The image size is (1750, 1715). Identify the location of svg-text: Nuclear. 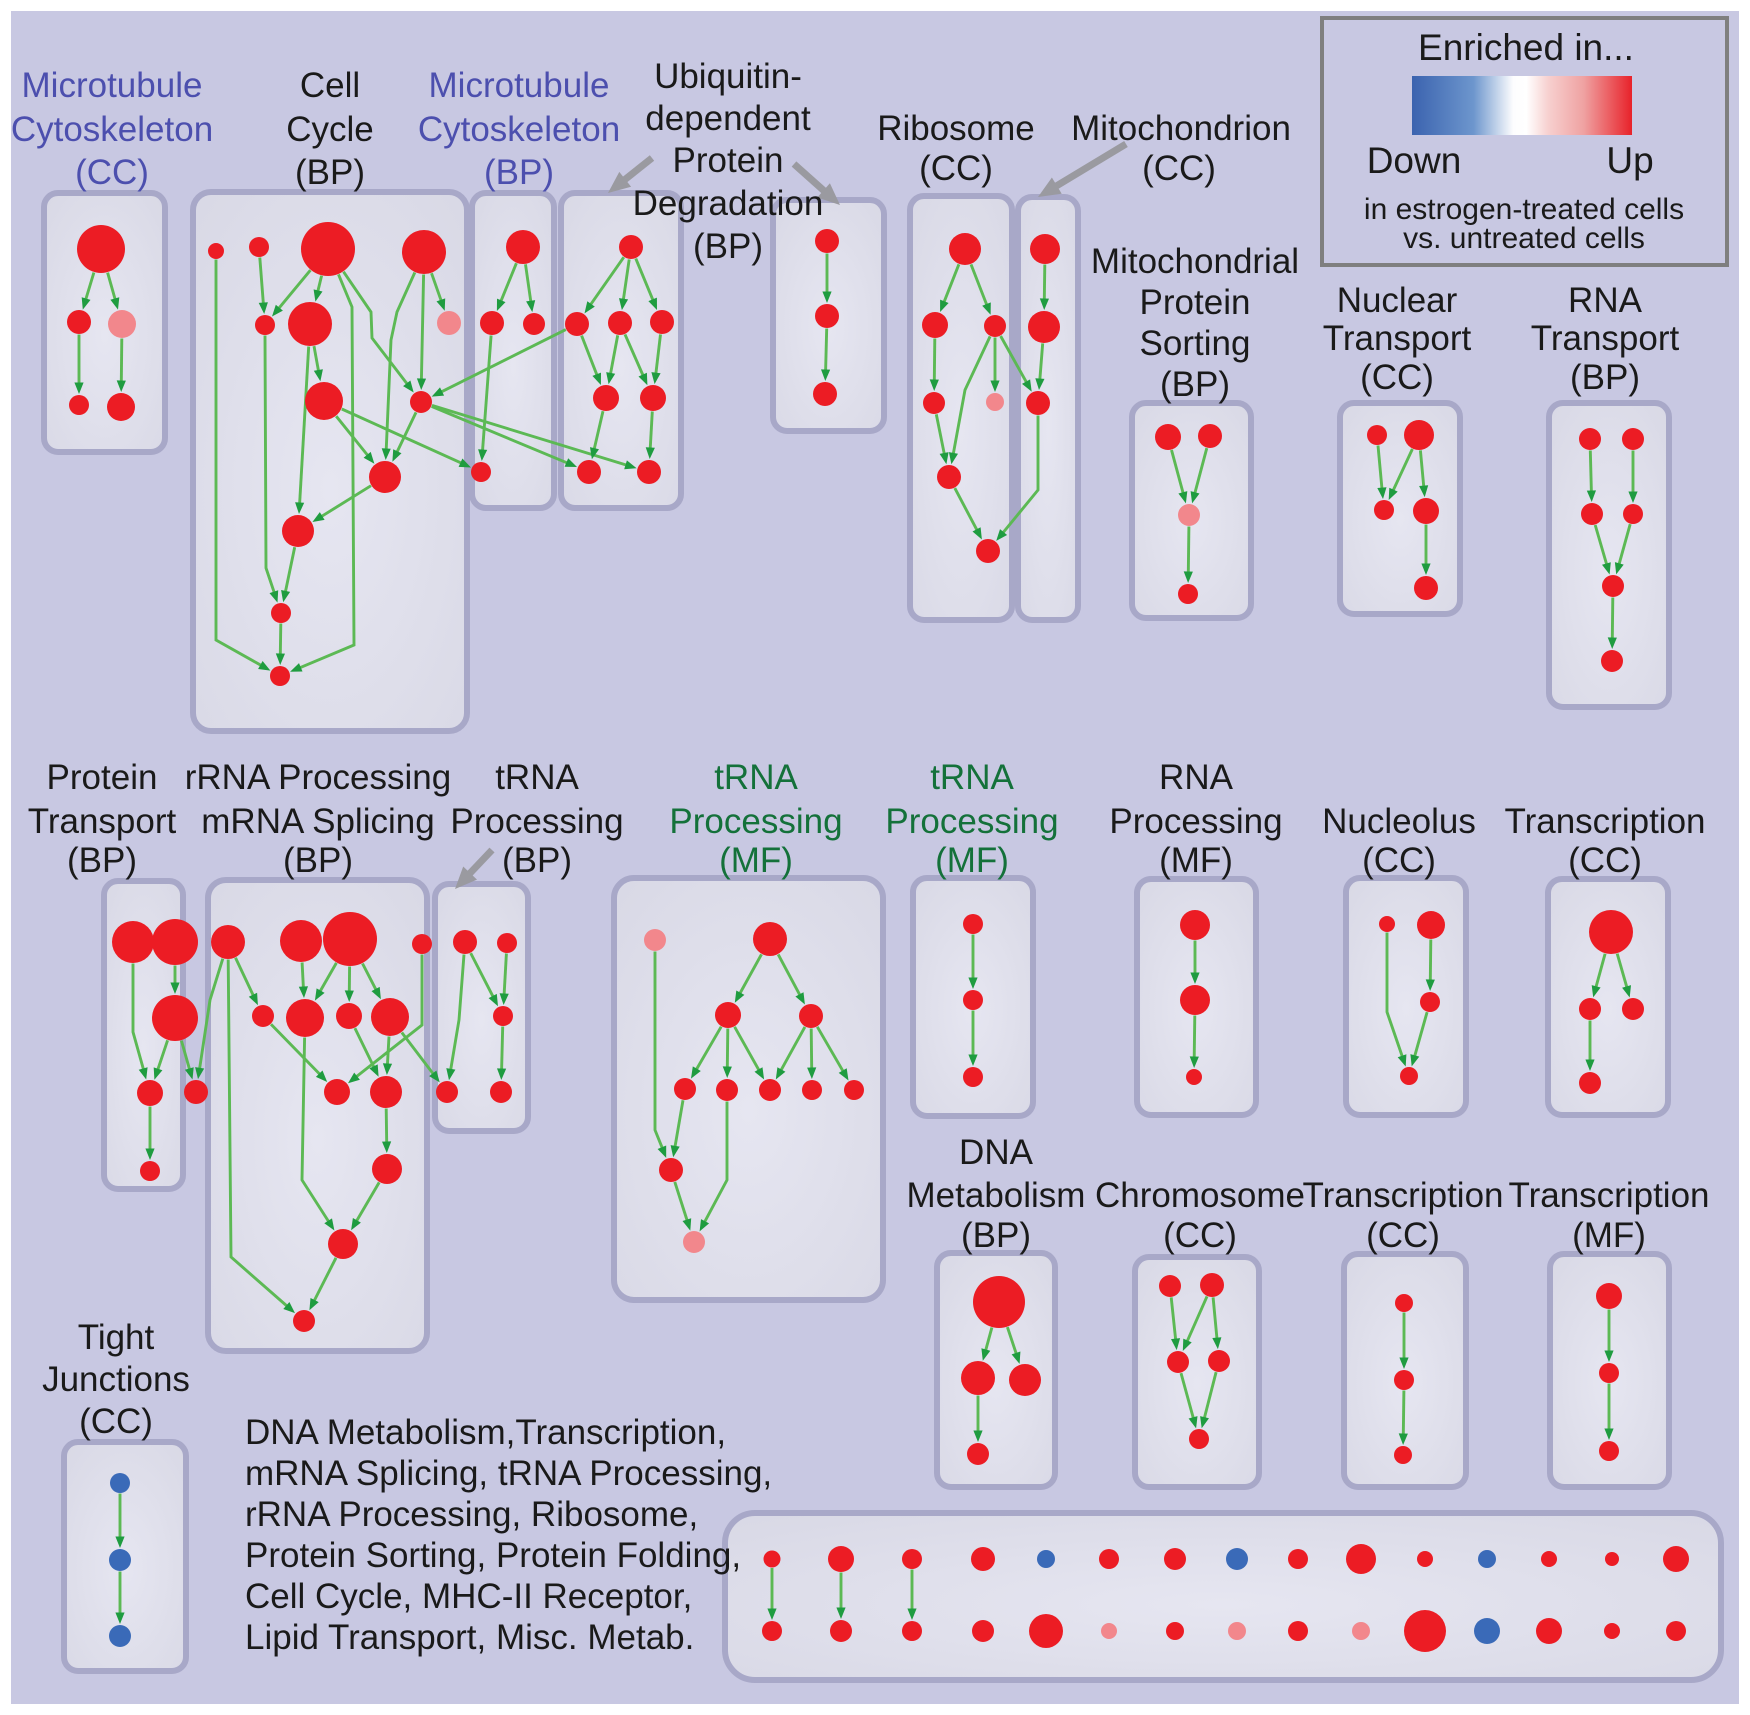
(1397, 300).